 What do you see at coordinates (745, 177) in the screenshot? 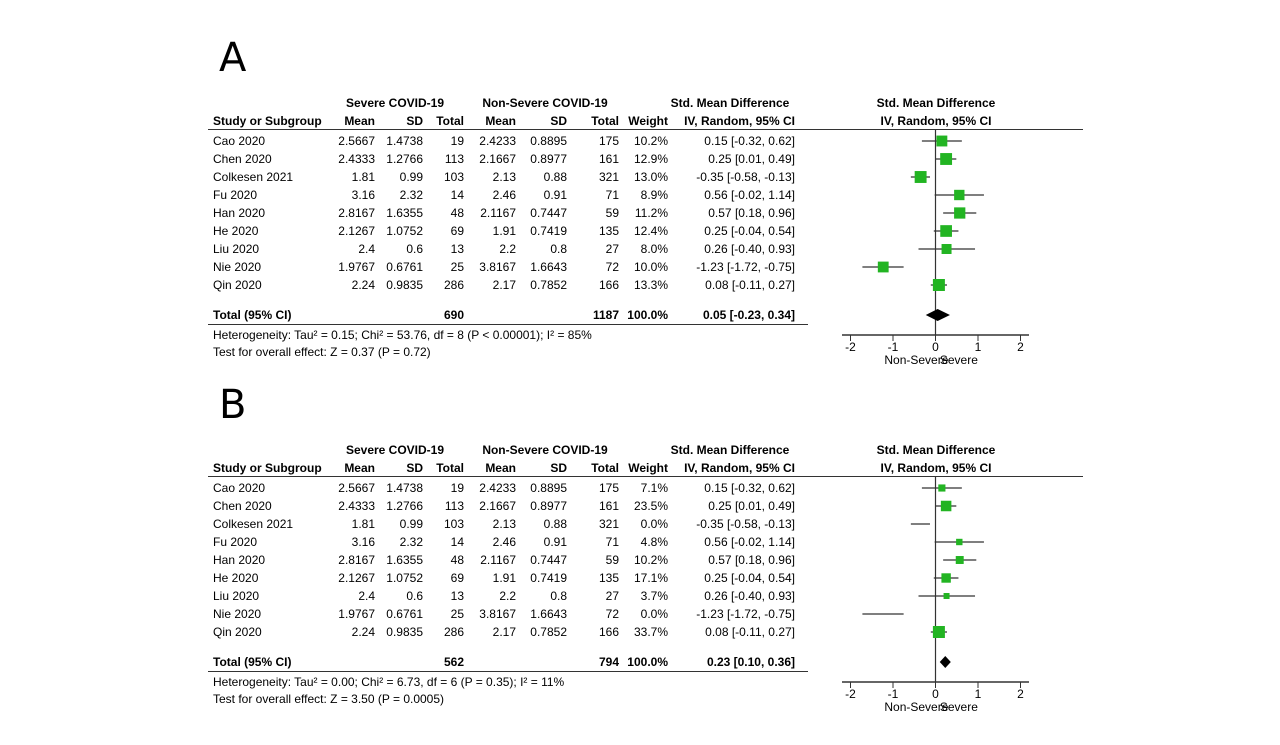
I see `ci-value: -0.35 [-0.58, -0.13]` at bounding box center [745, 177].